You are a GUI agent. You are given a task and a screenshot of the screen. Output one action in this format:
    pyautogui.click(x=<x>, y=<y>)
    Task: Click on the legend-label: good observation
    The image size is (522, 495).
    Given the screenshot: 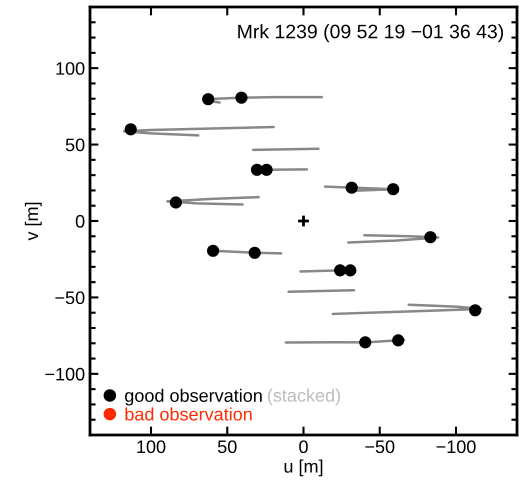 What is the action you would take?
    pyautogui.click(x=193, y=397)
    